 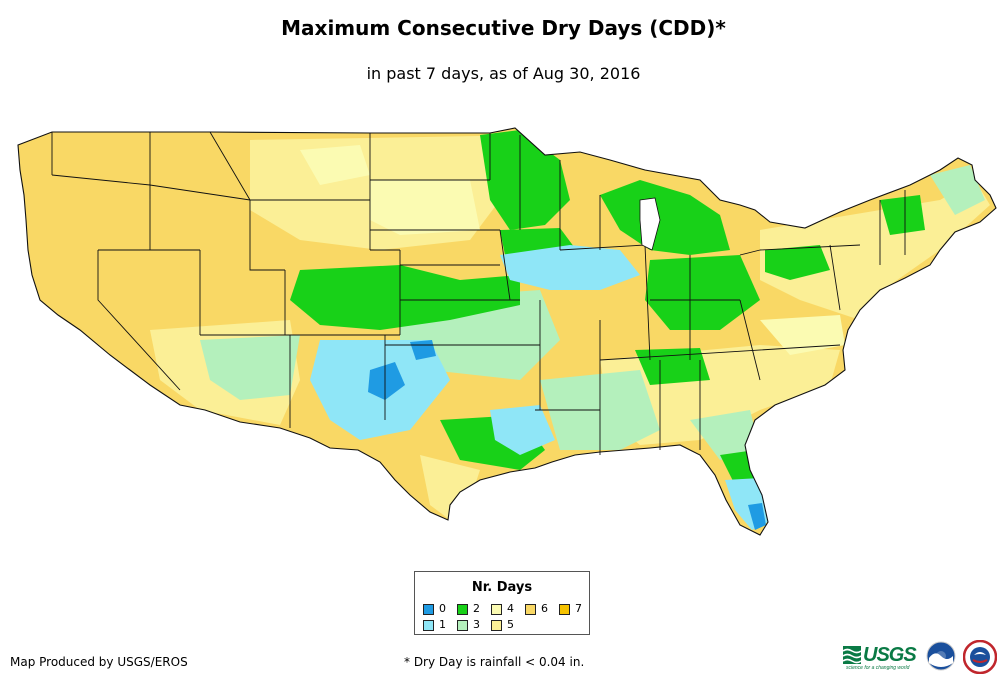 What do you see at coordinates (878, 668) in the screenshot?
I see `usgs-tagline: science for a changing world` at bounding box center [878, 668].